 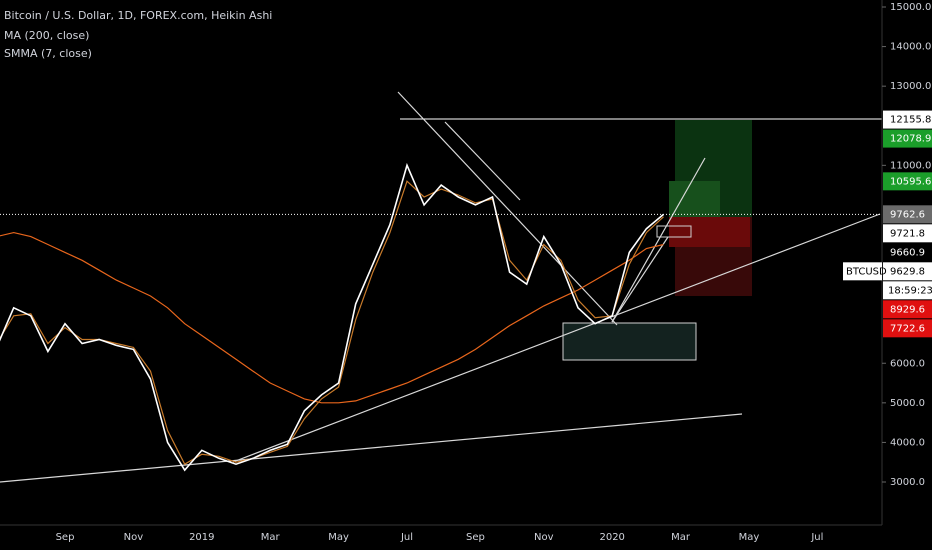 I want to click on symbol-tag-bg, so click(x=862, y=271).